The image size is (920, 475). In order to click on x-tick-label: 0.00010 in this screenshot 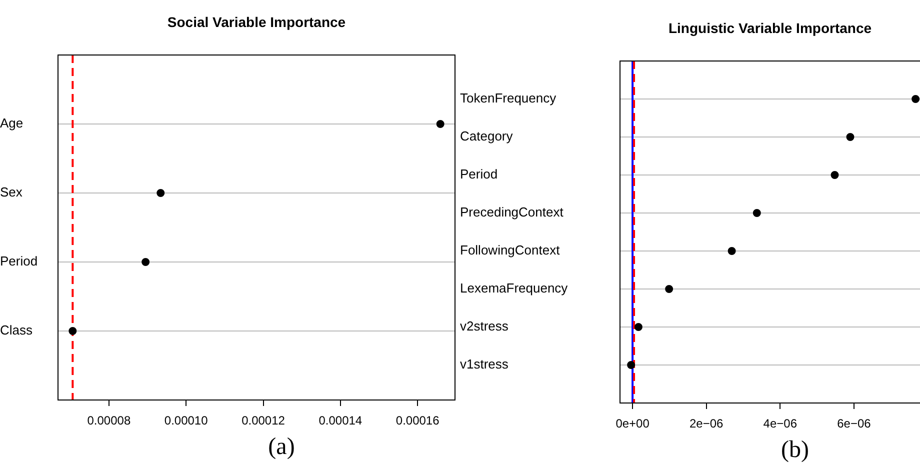, I will do `click(186, 421)`.